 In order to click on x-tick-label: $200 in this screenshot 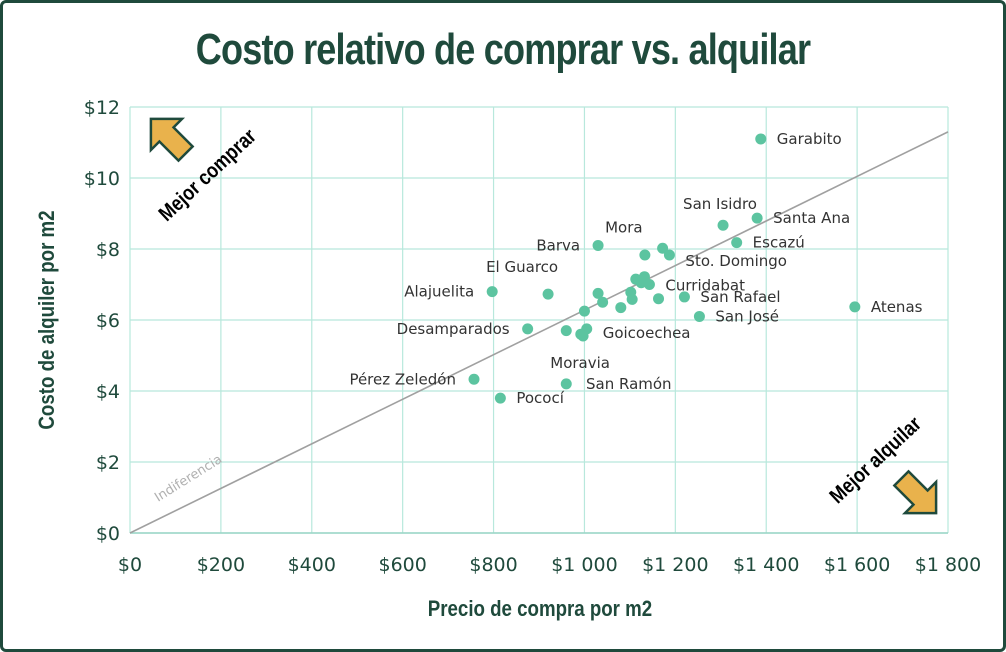, I will do `click(221, 565)`.